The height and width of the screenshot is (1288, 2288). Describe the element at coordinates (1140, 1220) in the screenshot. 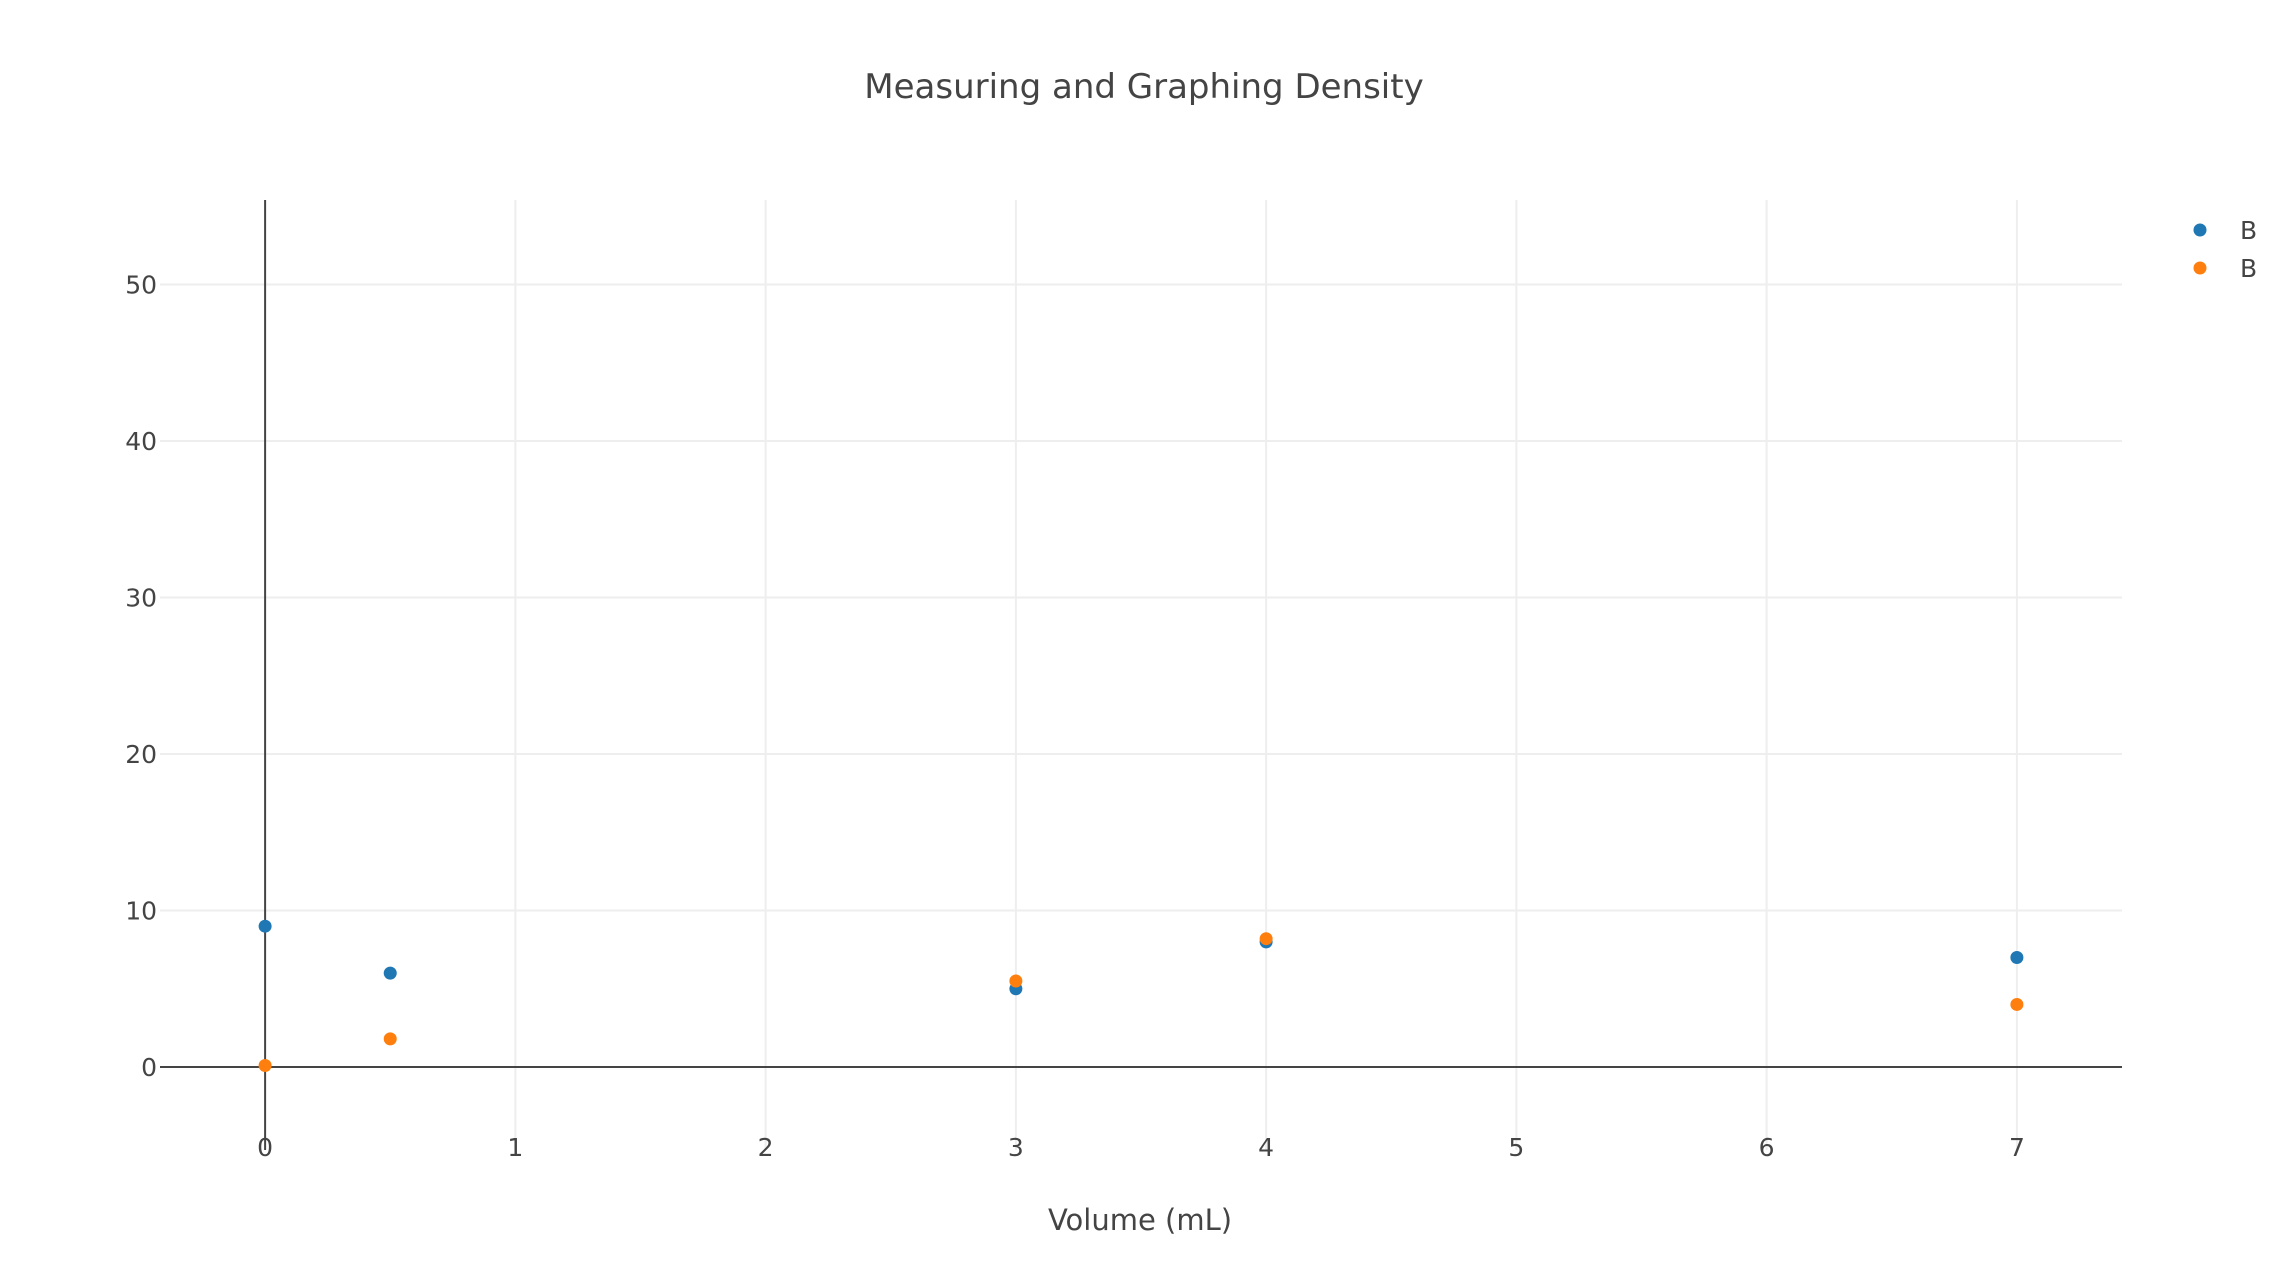

I see `x-axis-label: Volume (mL)` at that location.